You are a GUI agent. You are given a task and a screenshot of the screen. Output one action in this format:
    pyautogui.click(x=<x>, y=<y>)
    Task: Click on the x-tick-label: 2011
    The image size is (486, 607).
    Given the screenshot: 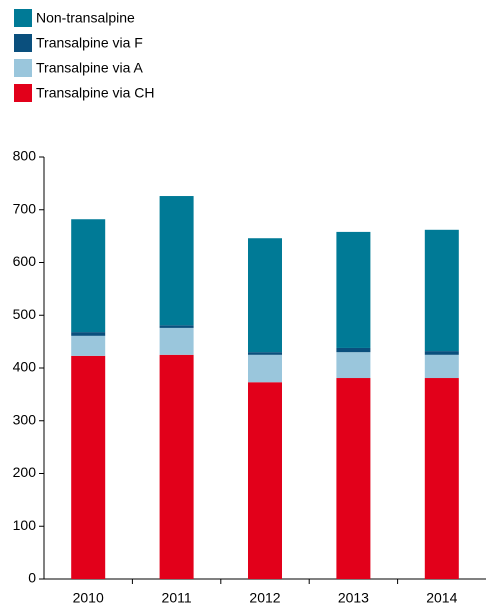 What is the action you would take?
    pyautogui.click(x=177, y=598)
    